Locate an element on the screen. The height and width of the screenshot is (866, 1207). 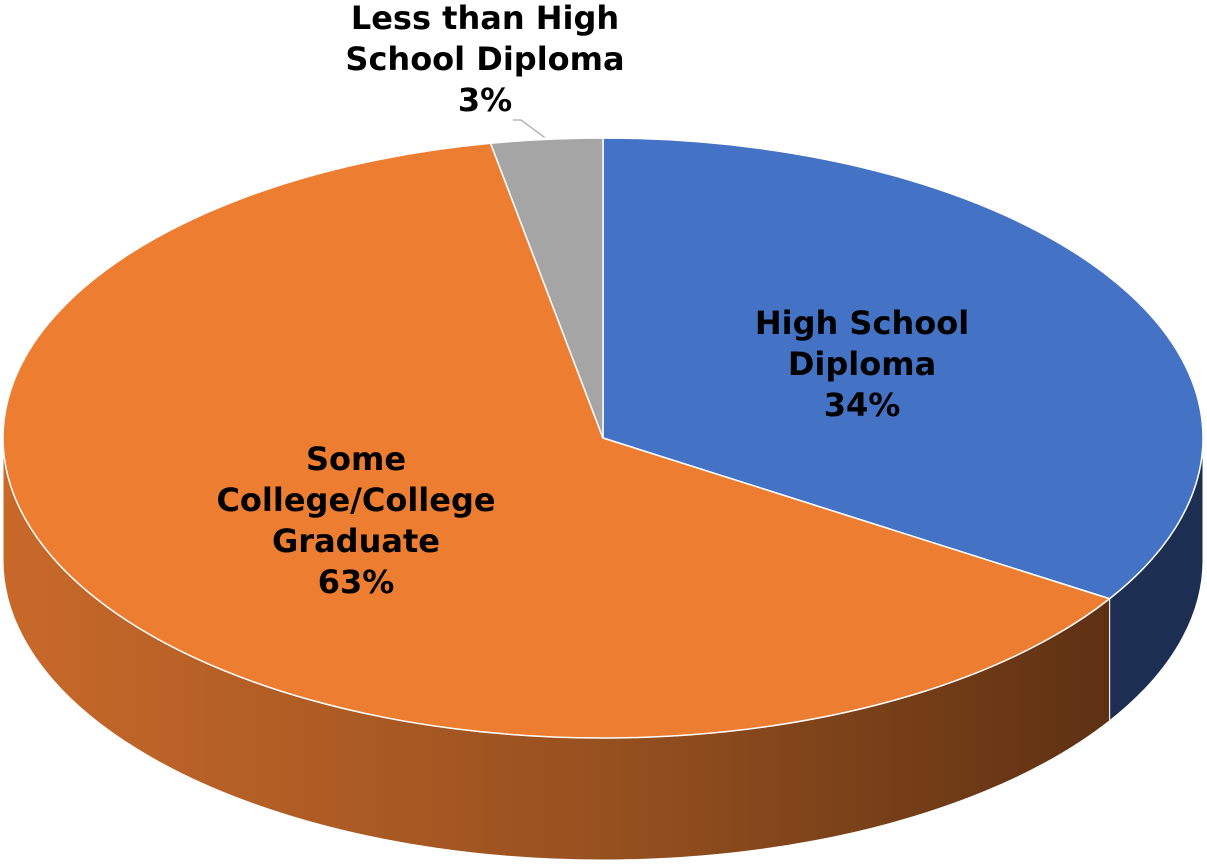
data-label-line: Less than High is located at coordinates (485, 18).